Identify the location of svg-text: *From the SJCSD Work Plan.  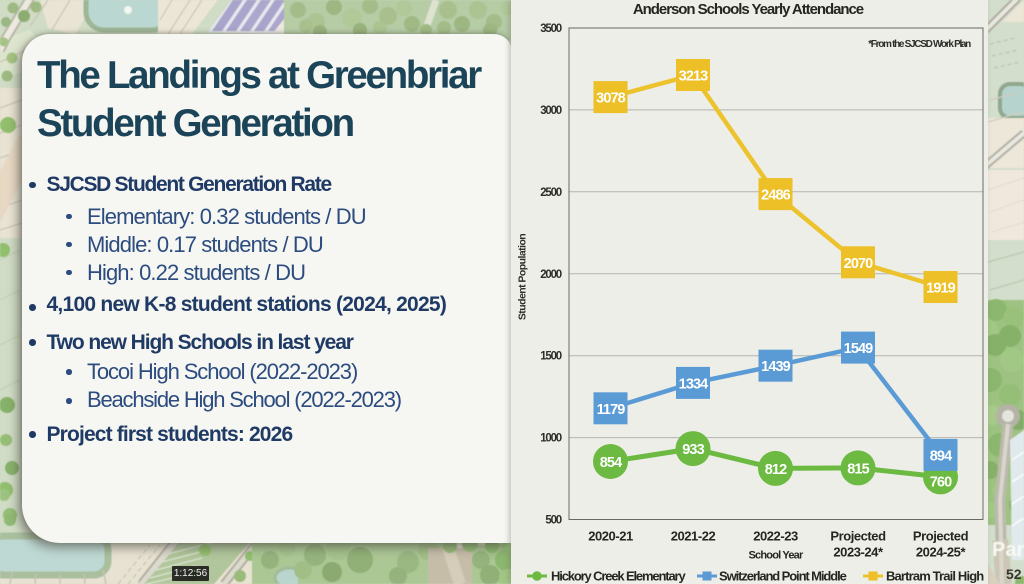
(919, 44).